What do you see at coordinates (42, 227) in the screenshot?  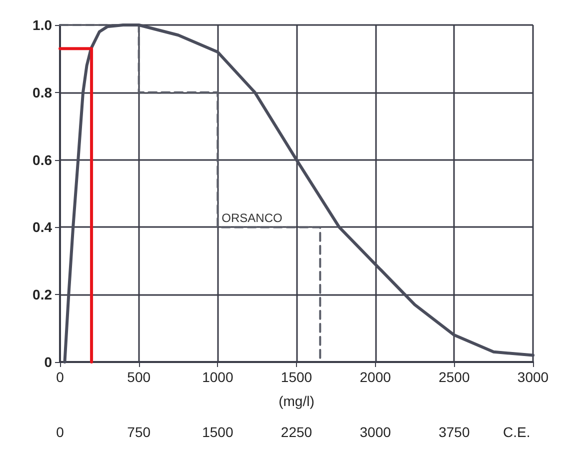 I see `y-tick-label: 0.4` at bounding box center [42, 227].